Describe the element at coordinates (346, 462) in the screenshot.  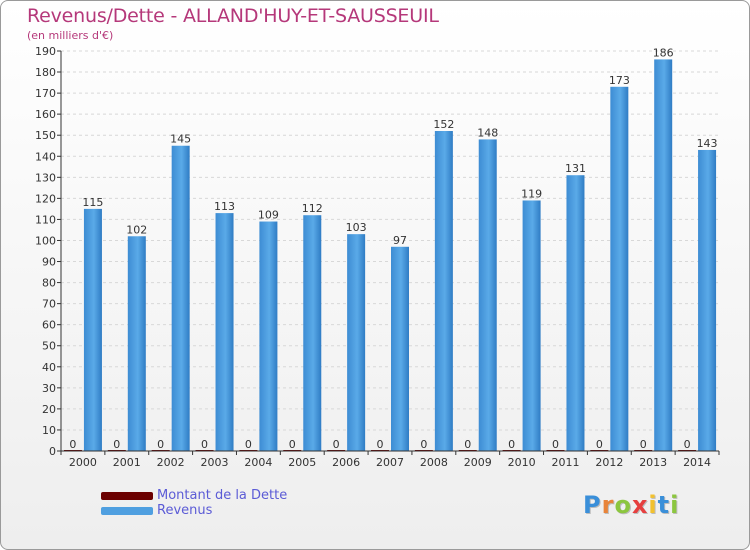
I see `x-tick-label: 2006` at that location.